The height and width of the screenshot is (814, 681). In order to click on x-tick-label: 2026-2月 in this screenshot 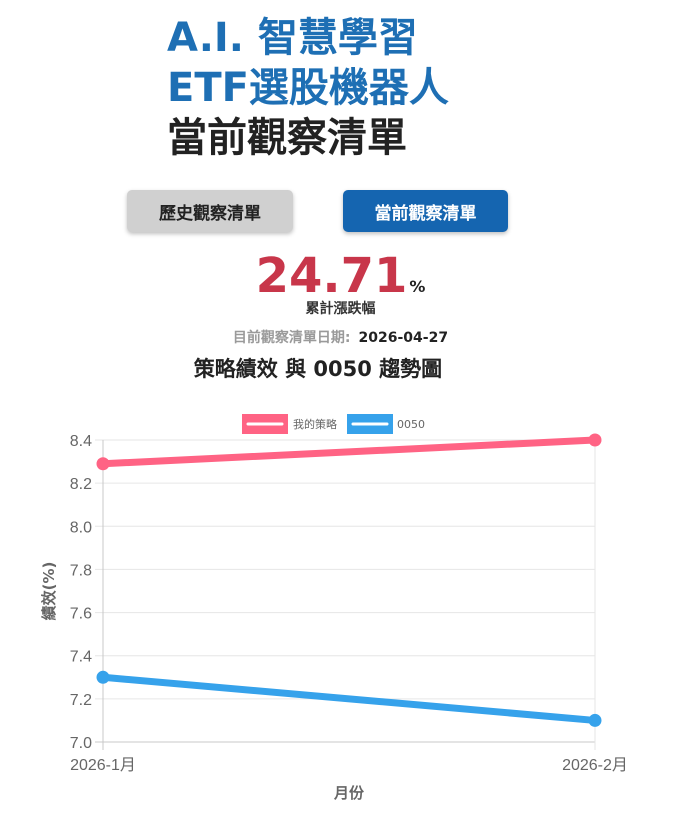, I will do `click(595, 765)`.